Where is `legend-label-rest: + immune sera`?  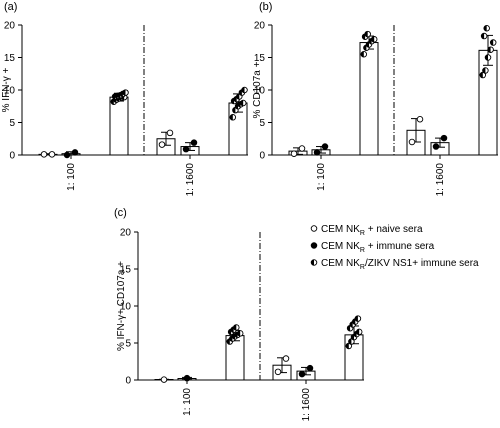 legend-label-rest: + immune sera is located at coordinates (400, 246).